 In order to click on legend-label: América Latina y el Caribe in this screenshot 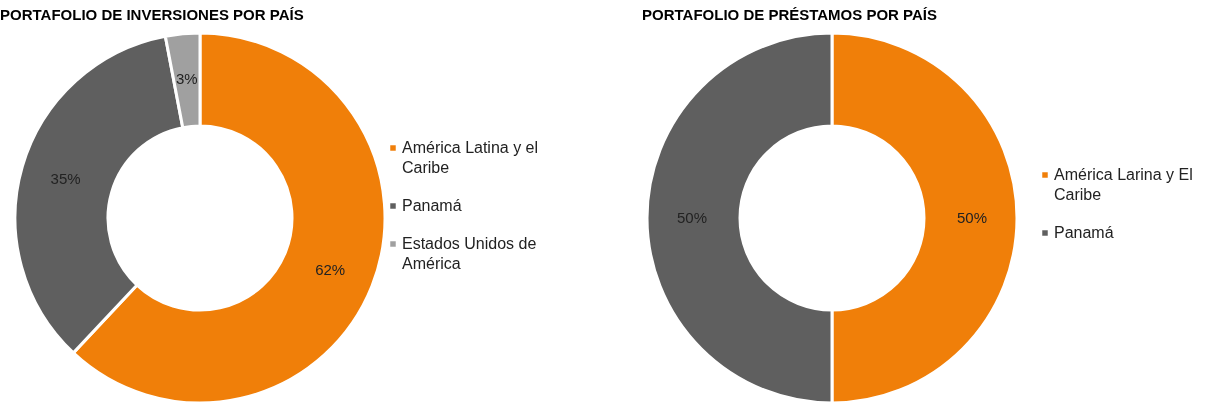, I will do `click(470, 157)`.